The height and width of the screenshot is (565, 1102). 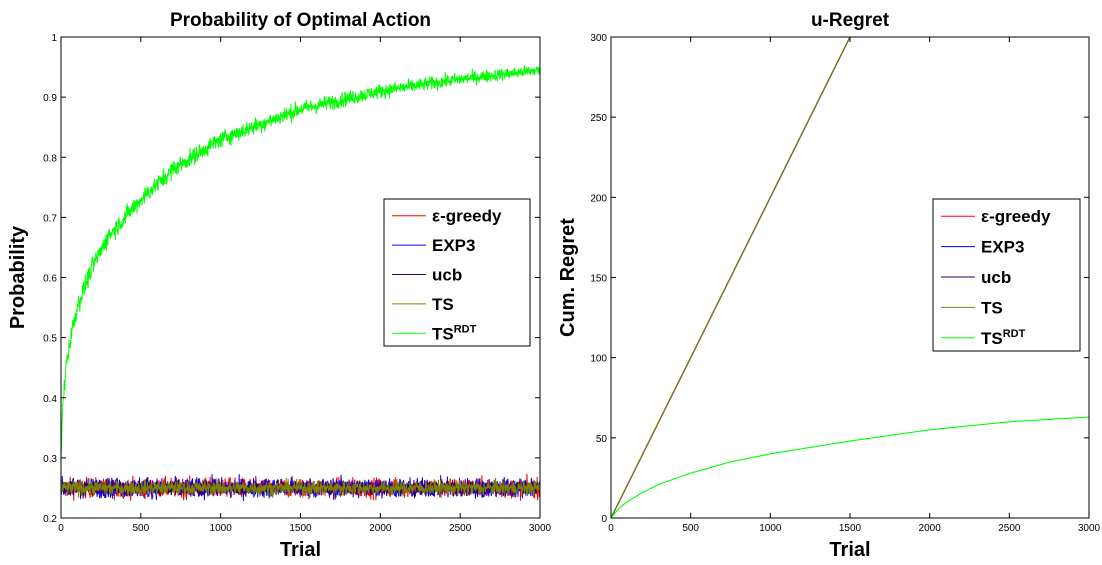 What do you see at coordinates (300, 20) in the screenshot?
I see `chart-title: Probability of Optimal Action` at bounding box center [300, 20].